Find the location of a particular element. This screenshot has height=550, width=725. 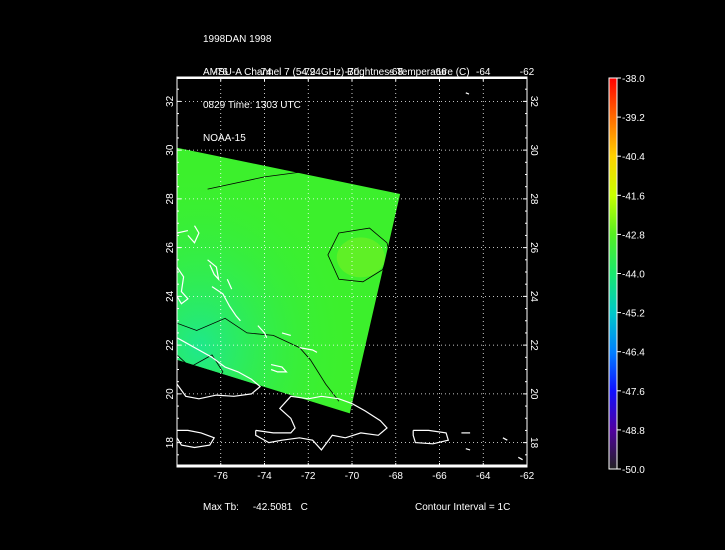

colorbar-label: -40.4 is located at coordinates (633, 157).